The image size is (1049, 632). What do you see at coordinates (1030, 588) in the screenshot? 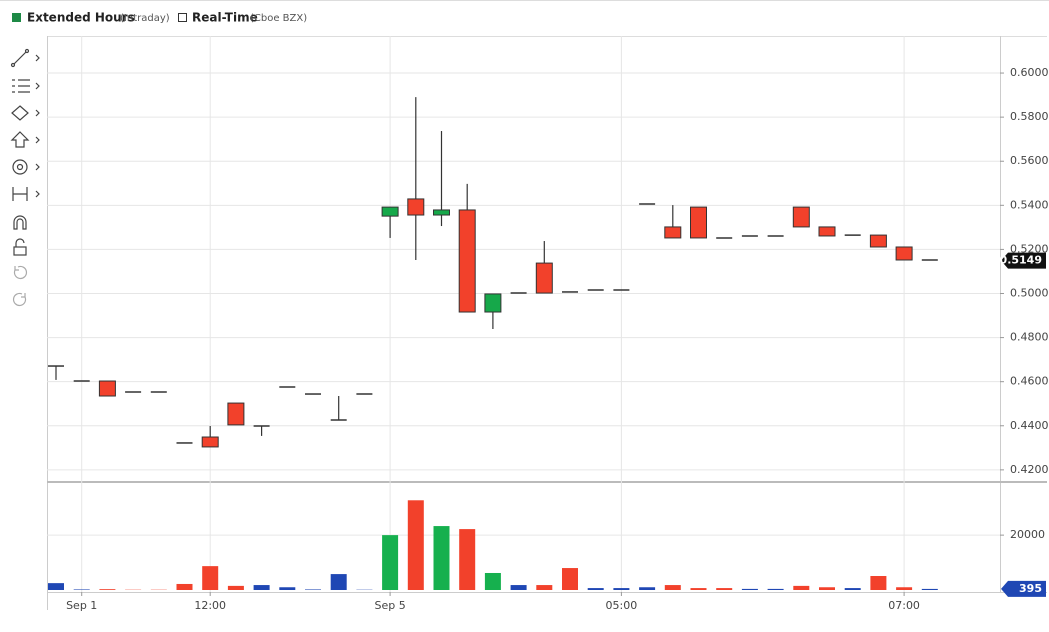
I see `last-volume-label: 395` at bounding box center [1030, 588].